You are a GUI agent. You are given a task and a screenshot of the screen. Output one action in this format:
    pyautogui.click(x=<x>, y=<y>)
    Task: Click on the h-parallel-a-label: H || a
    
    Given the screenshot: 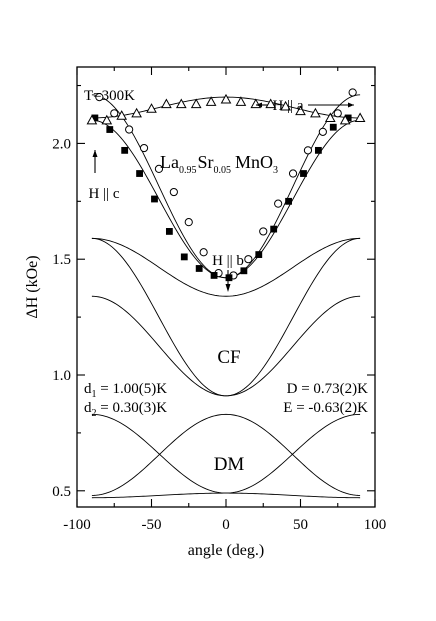 What is the action you would take?
    pyautogui.click(x=288, y=106)
    